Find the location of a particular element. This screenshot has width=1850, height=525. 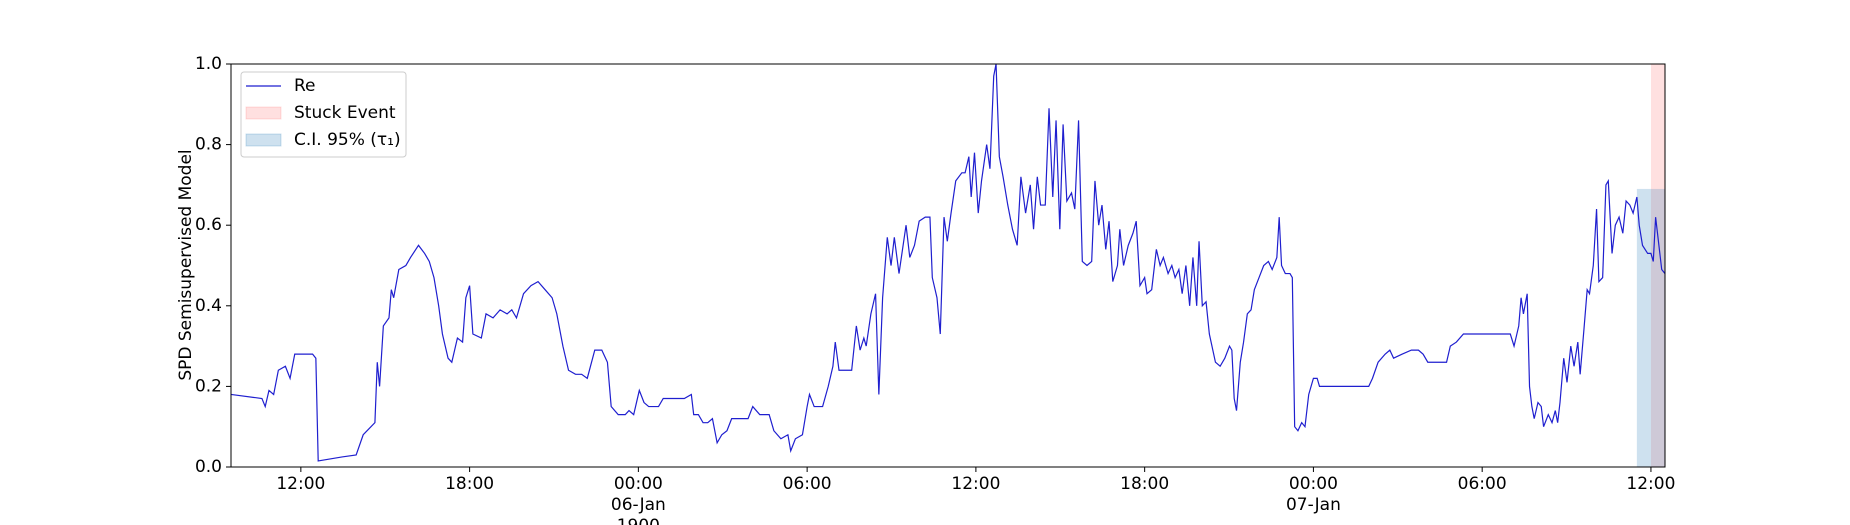

y-tick-label: 0.8 is located at coordinates (208, 145).